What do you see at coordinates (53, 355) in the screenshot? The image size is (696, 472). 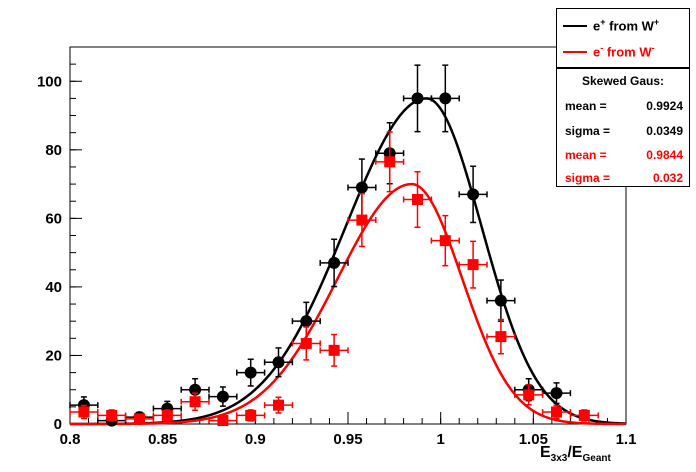 I see `y-tick-label: 20` at bounding box center [53, 355].